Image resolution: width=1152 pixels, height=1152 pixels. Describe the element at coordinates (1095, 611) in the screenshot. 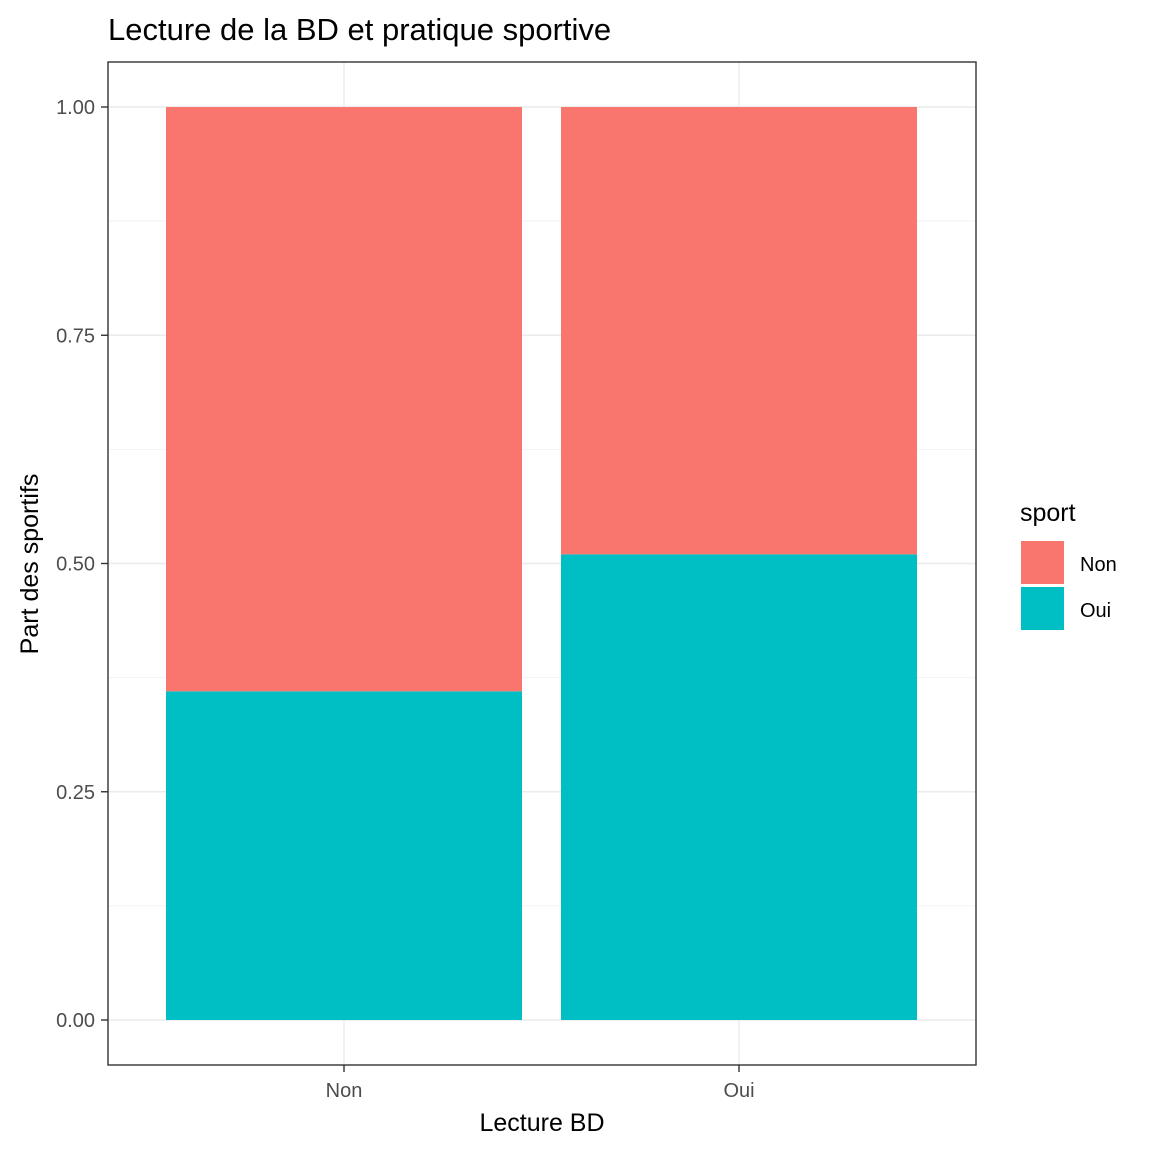

I see `legend-label-oui: Oui` at that location.